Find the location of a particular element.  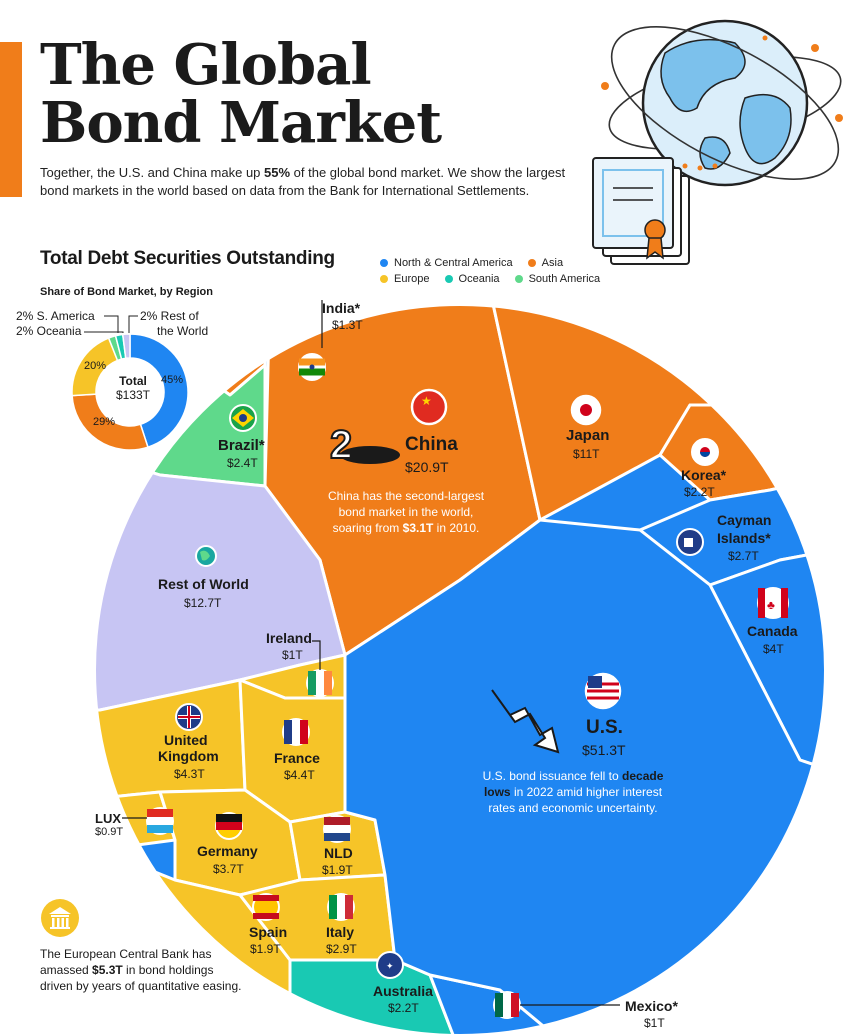

label-italy-name: Italy is located at coordinates (340, 932).